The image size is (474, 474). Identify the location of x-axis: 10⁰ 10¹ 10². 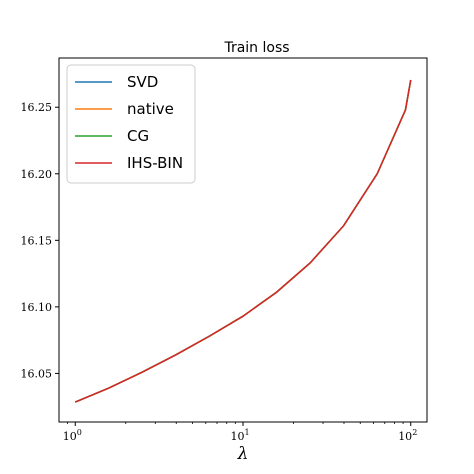
(240, 432).